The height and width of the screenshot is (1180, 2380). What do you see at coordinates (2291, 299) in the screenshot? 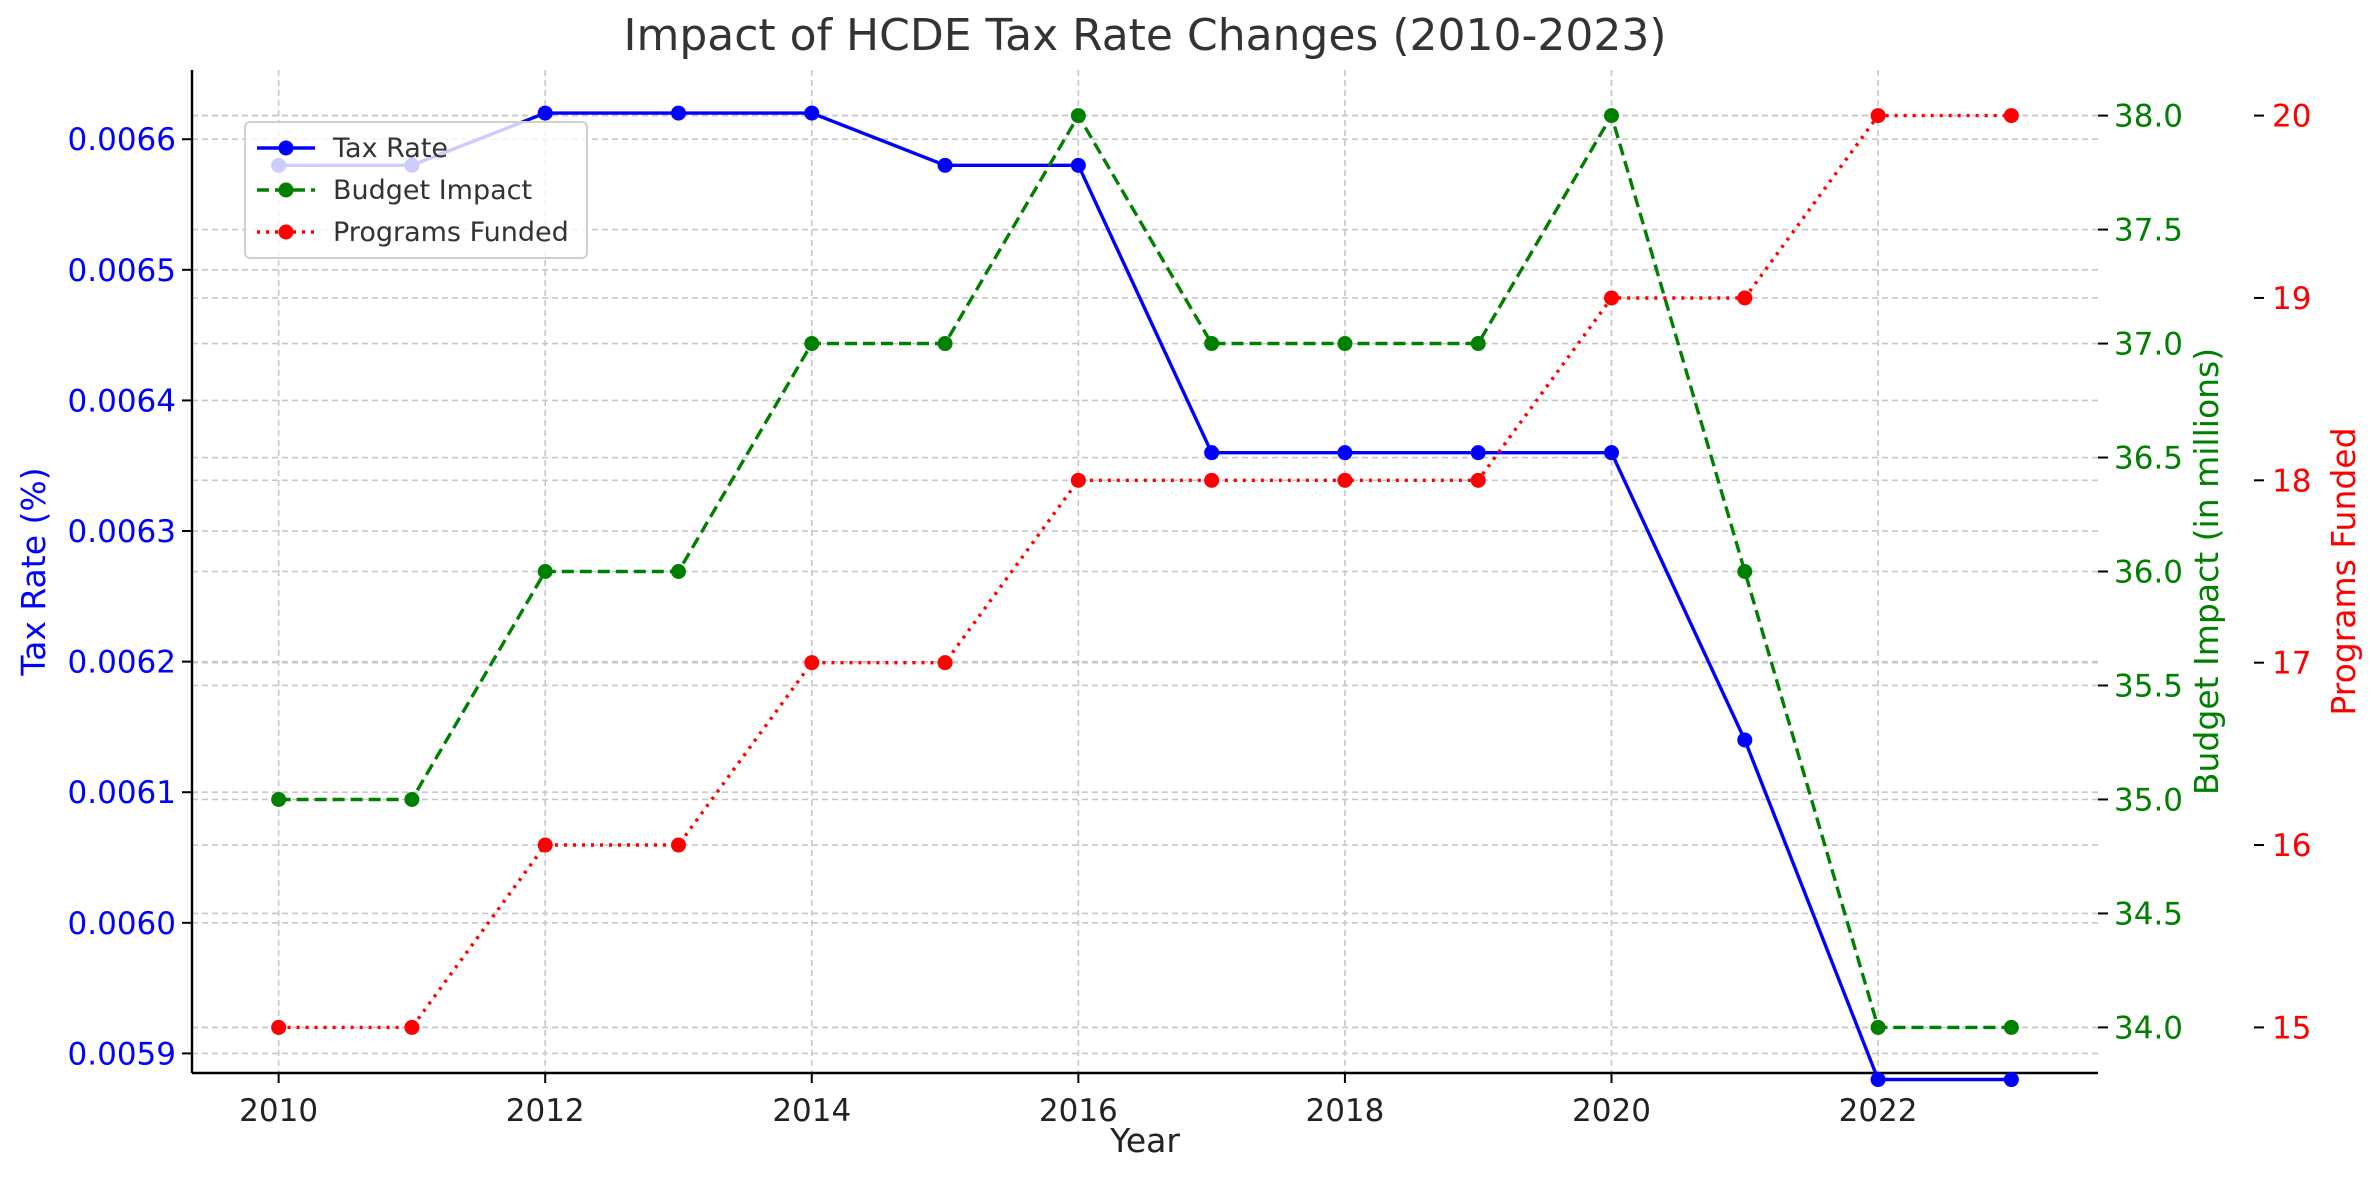
I see `right-y-tick-label: 19` at bounding box center [2291, 299].